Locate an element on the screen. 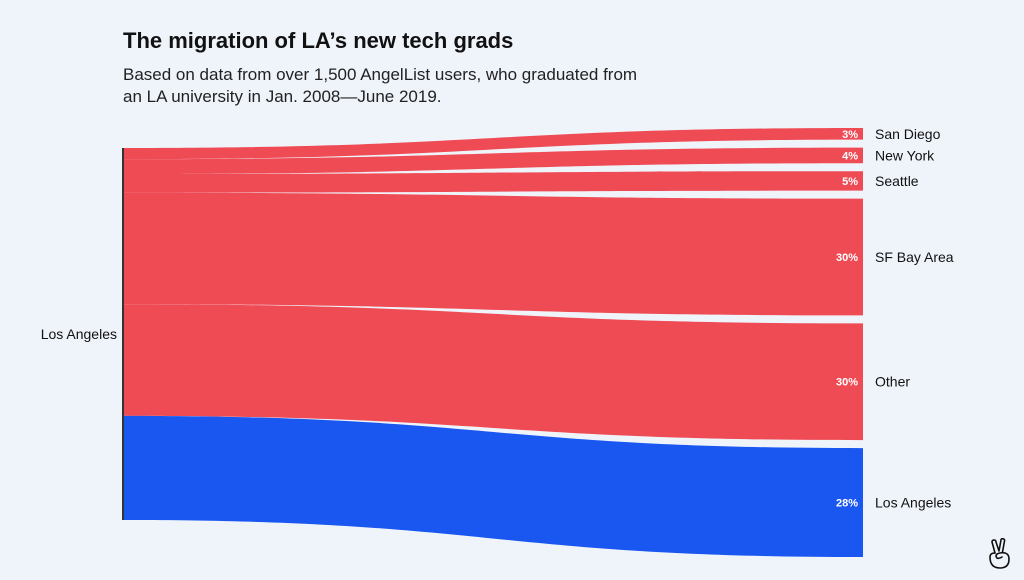 Image resolution: width=1024 pixels, height=580 pixels. flow-percent-label: 4% is located at coordinates (850, 156).